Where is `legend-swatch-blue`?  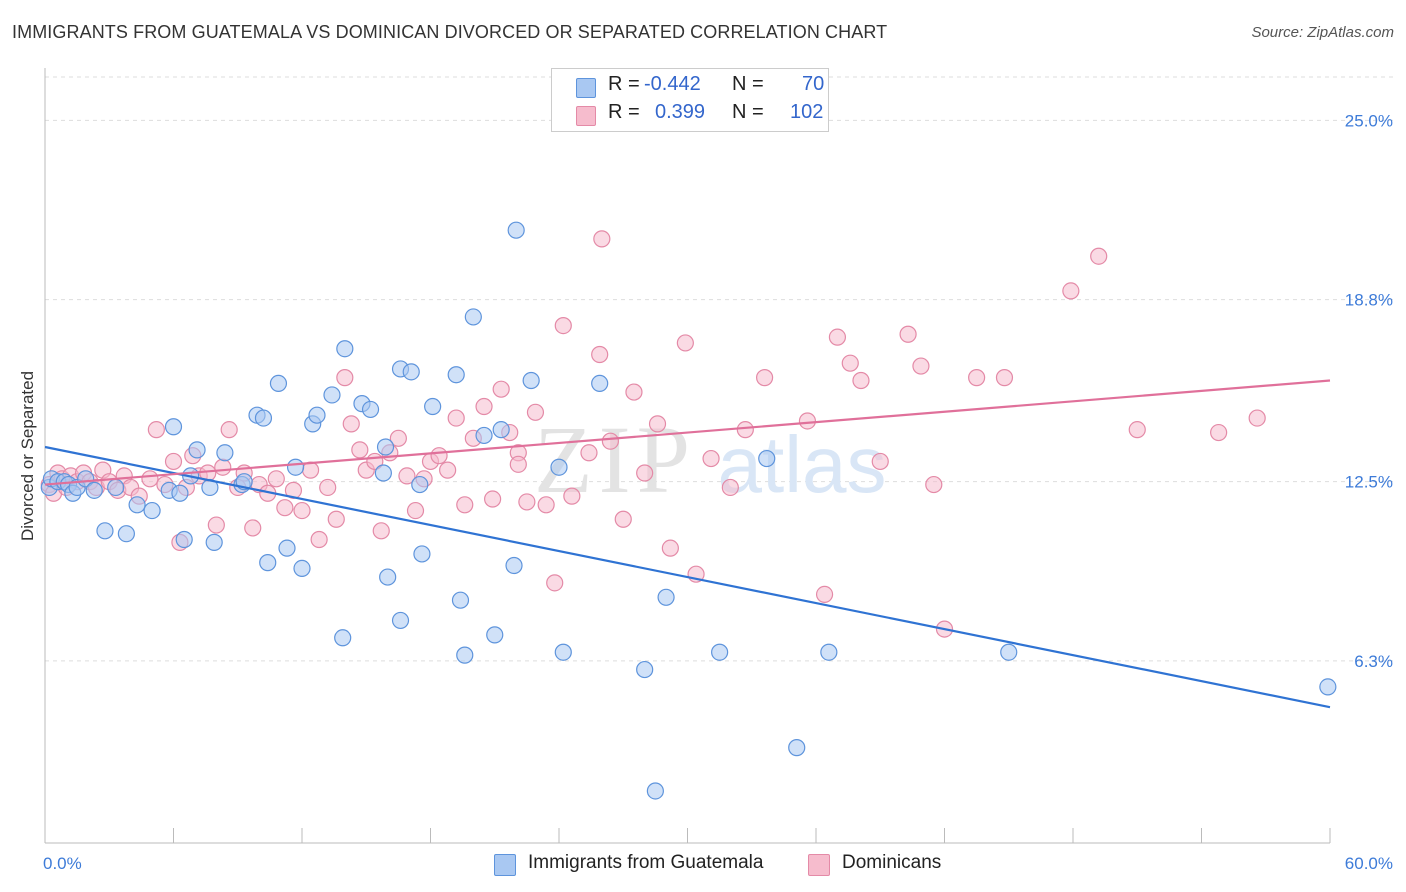
legend-swatch-blue is located at coordinates (586, 88).